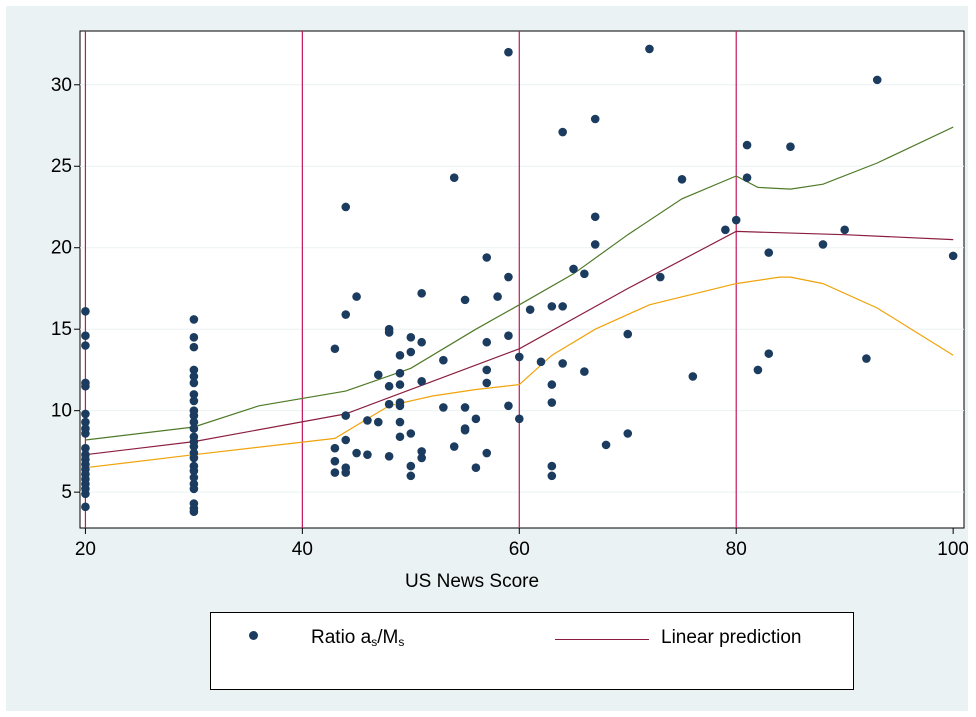 Image resolution: width=976 pixels, height=717 pixels. What do you see at coordinates (65, 289) in the screenshot?
I see `y-axis: 5 10 15 20 25 30` at bounding box center [65, 289].